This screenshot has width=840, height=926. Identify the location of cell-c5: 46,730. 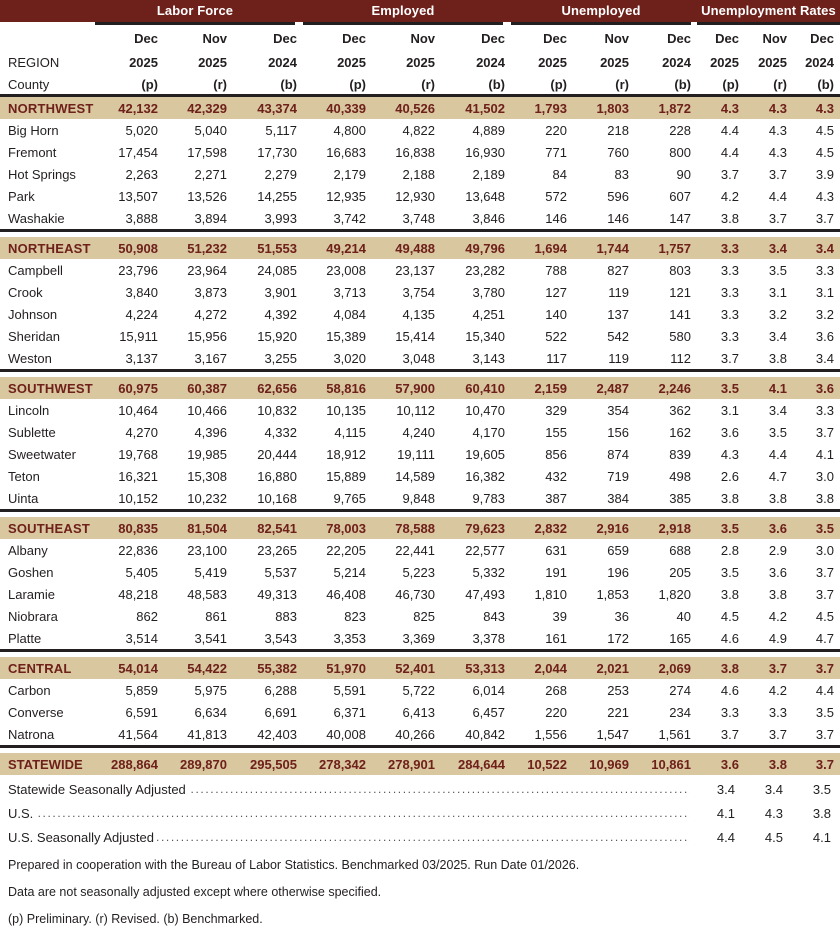
(406, 594).